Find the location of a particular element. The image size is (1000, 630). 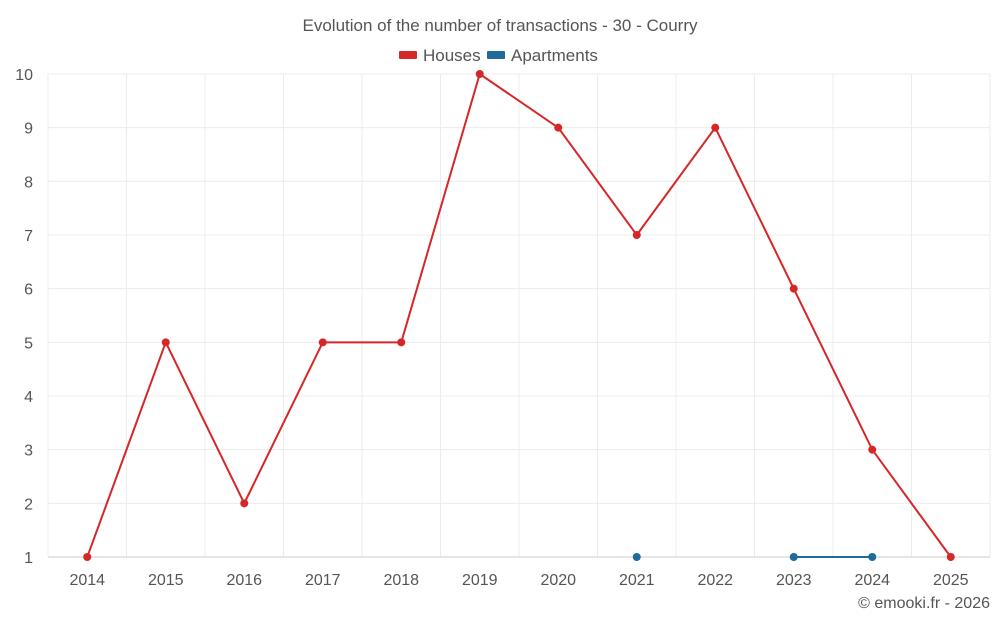

legend-item-houses: Houses is located at coordinates (440, 55).